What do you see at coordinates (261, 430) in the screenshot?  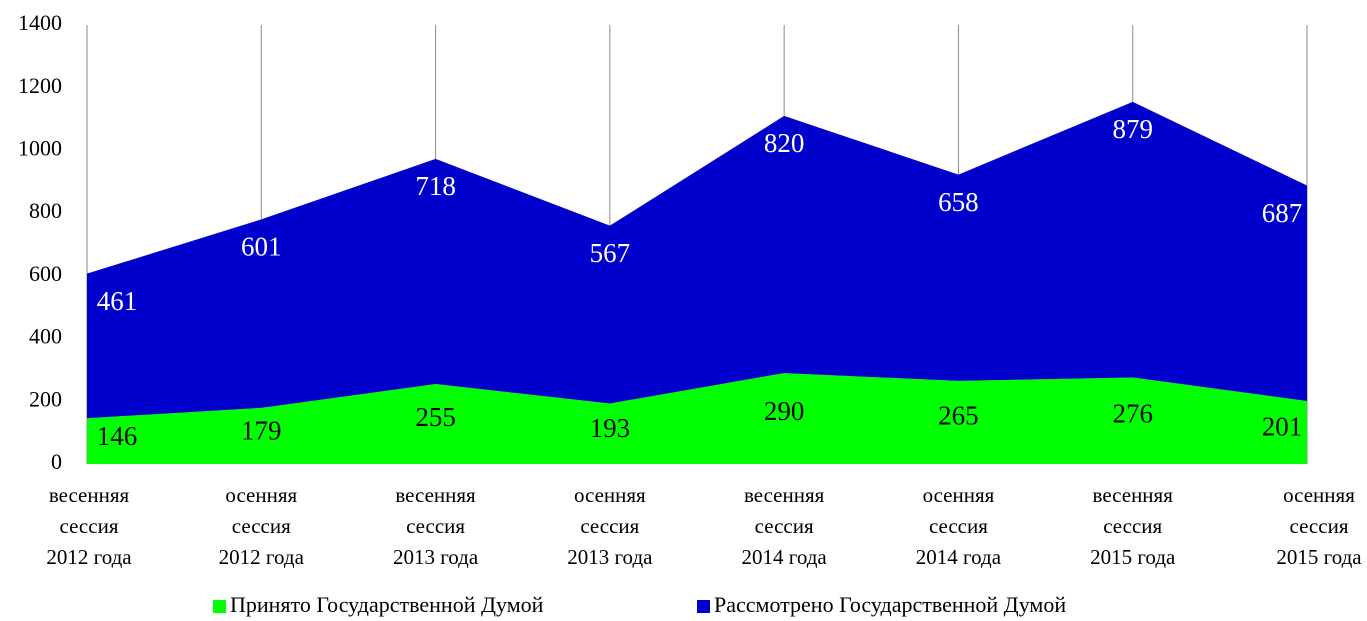 I see `data-label: 179` at bounding box center [261, 430].